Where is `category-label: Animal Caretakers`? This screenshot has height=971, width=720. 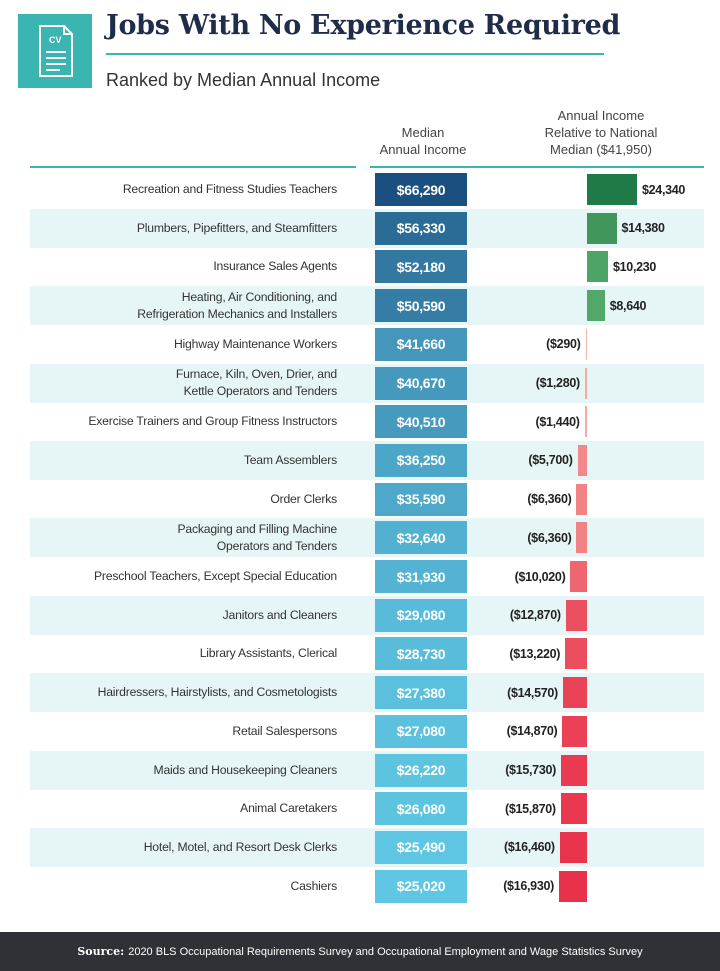 category-label: Animal Caretakers is located at coordinates (288, 808).